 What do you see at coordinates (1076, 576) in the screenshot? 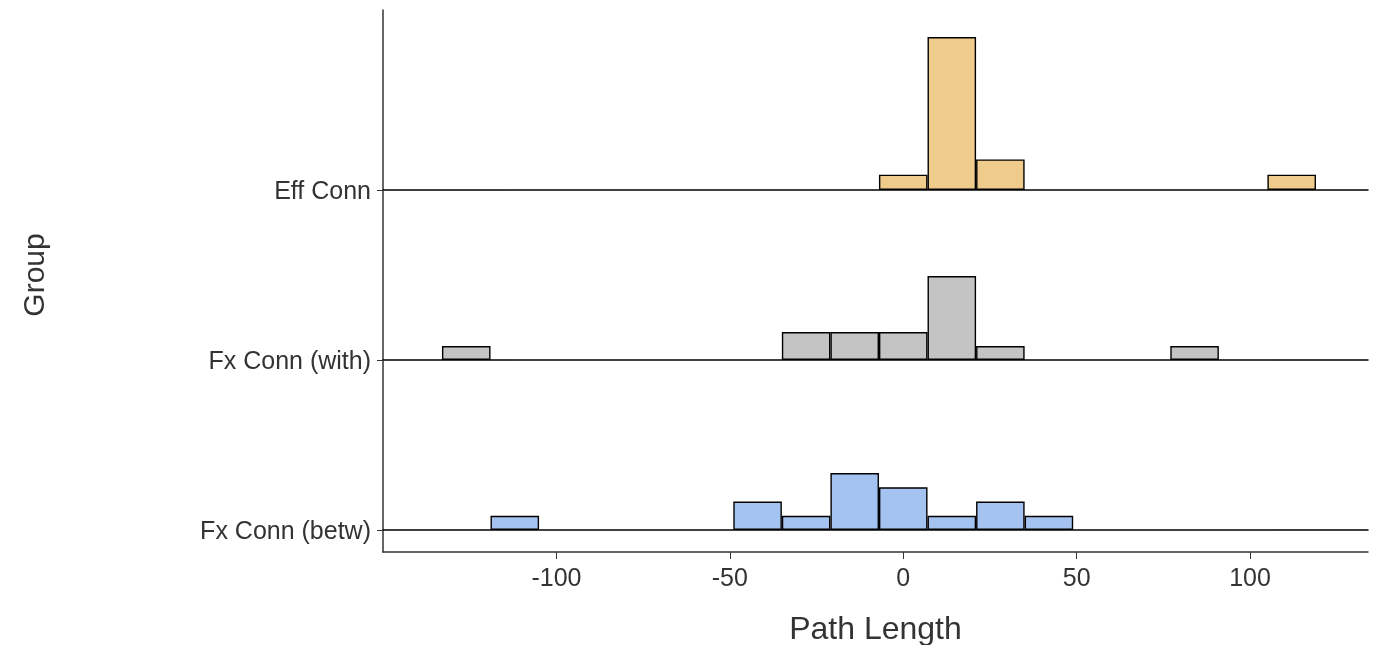
I see `x-tick-label: 50` at bounding box center [1076, 576].